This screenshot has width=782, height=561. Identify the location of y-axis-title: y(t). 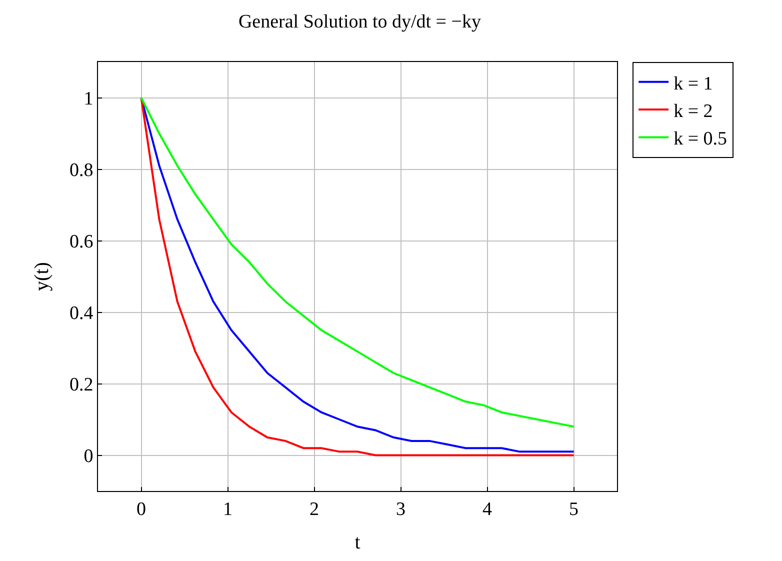
(41, 276).